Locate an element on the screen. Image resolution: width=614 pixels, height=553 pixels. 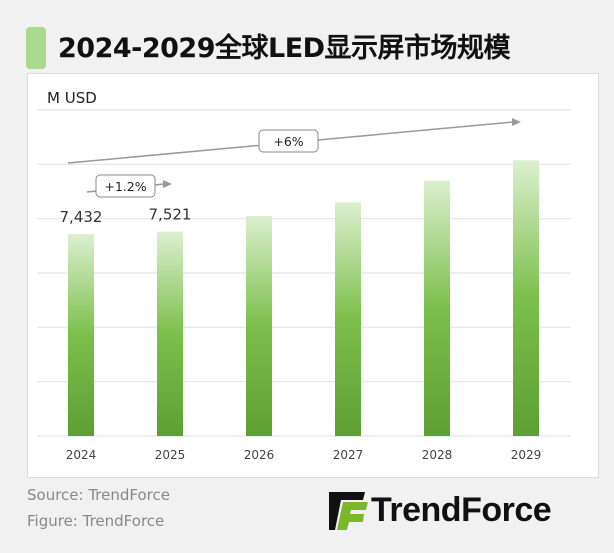
cagr-short-label-box is located at coordinates (125, 186).